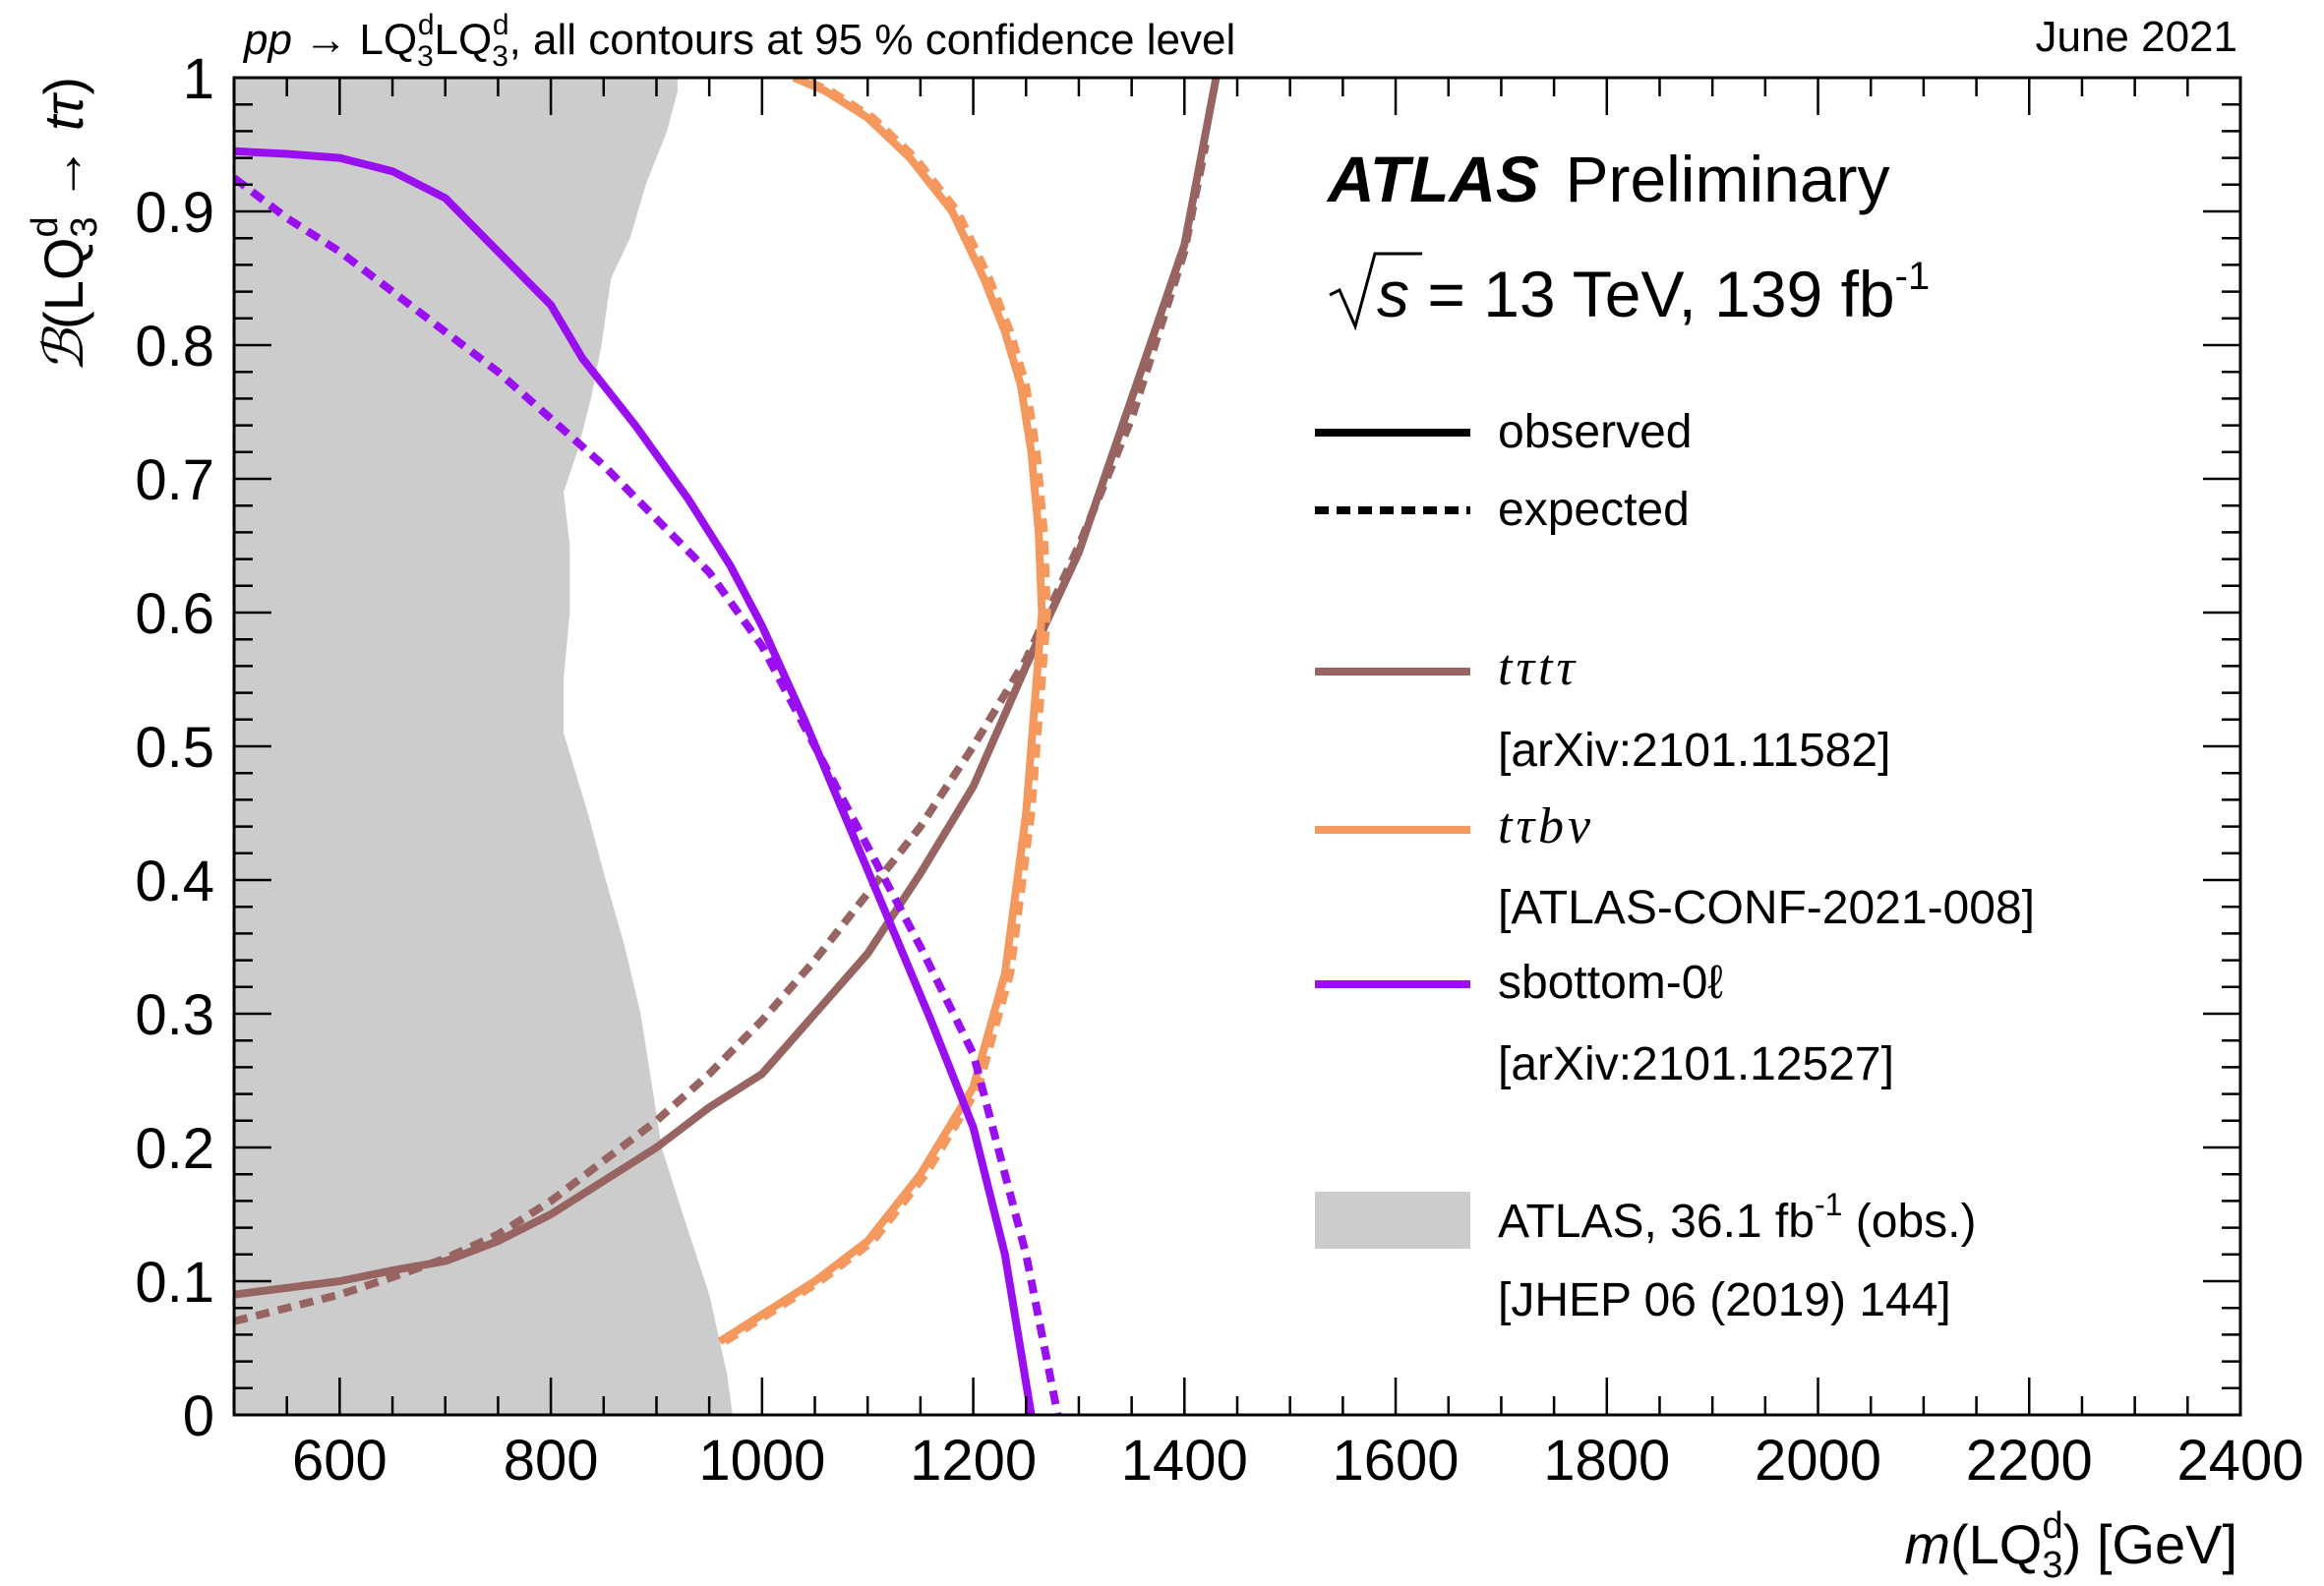  I want to click on legend-band-reference: [JHEP 06 (2019) 144], so click(1724, 1300).